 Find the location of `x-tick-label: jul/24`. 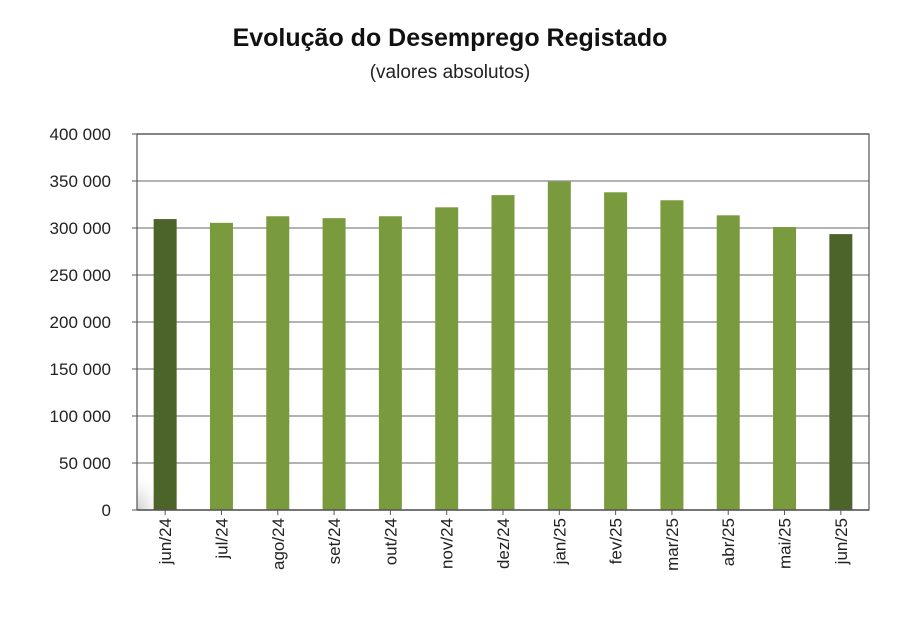

x-tick-label: jul/24 is located at coordinates (221, 539).